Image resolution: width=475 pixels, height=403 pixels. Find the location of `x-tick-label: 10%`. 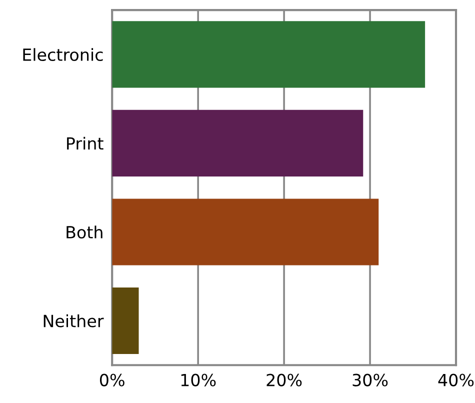

x-tick-label: 10% is located at coordinates (198, 380).